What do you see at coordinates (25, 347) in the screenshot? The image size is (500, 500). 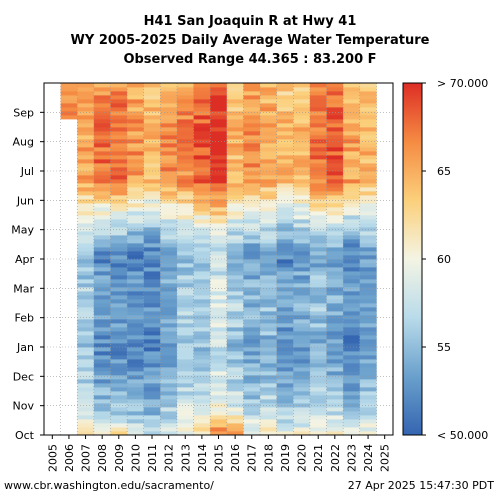 I see `y-tick-label-jan: Jan` at bounding box center [25, 347].